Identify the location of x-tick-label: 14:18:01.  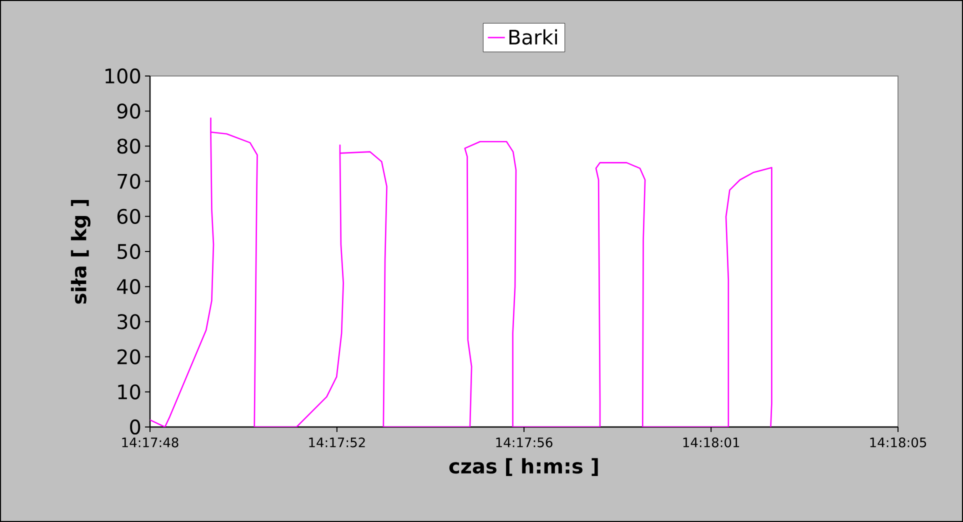
(711, 443).